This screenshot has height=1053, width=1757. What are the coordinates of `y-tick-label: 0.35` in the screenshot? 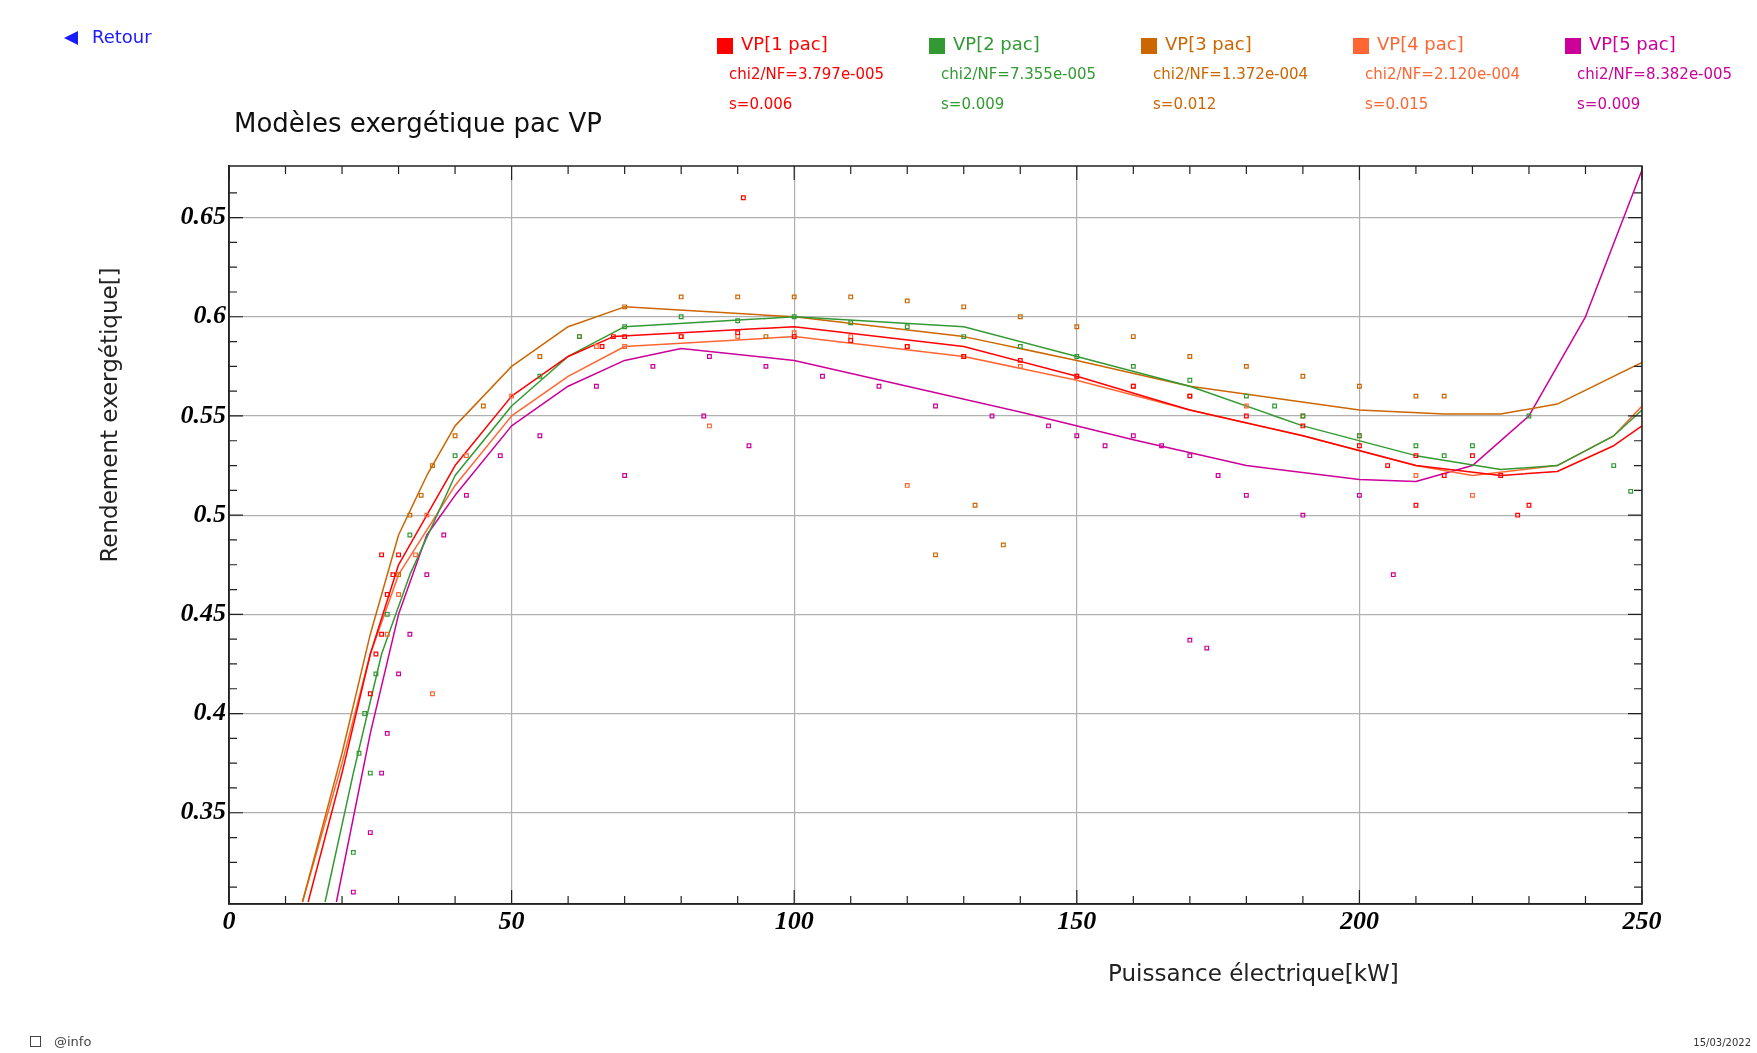 It's located at (203, 811).